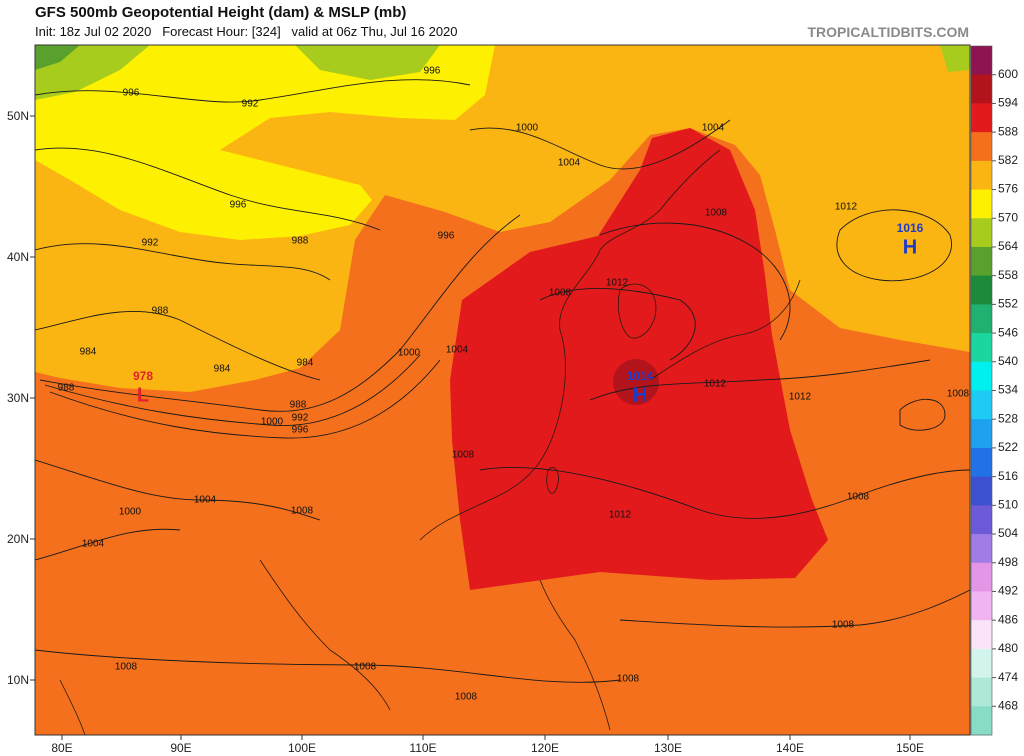  I want to click on lat-label: 30N, so click(18, 398).